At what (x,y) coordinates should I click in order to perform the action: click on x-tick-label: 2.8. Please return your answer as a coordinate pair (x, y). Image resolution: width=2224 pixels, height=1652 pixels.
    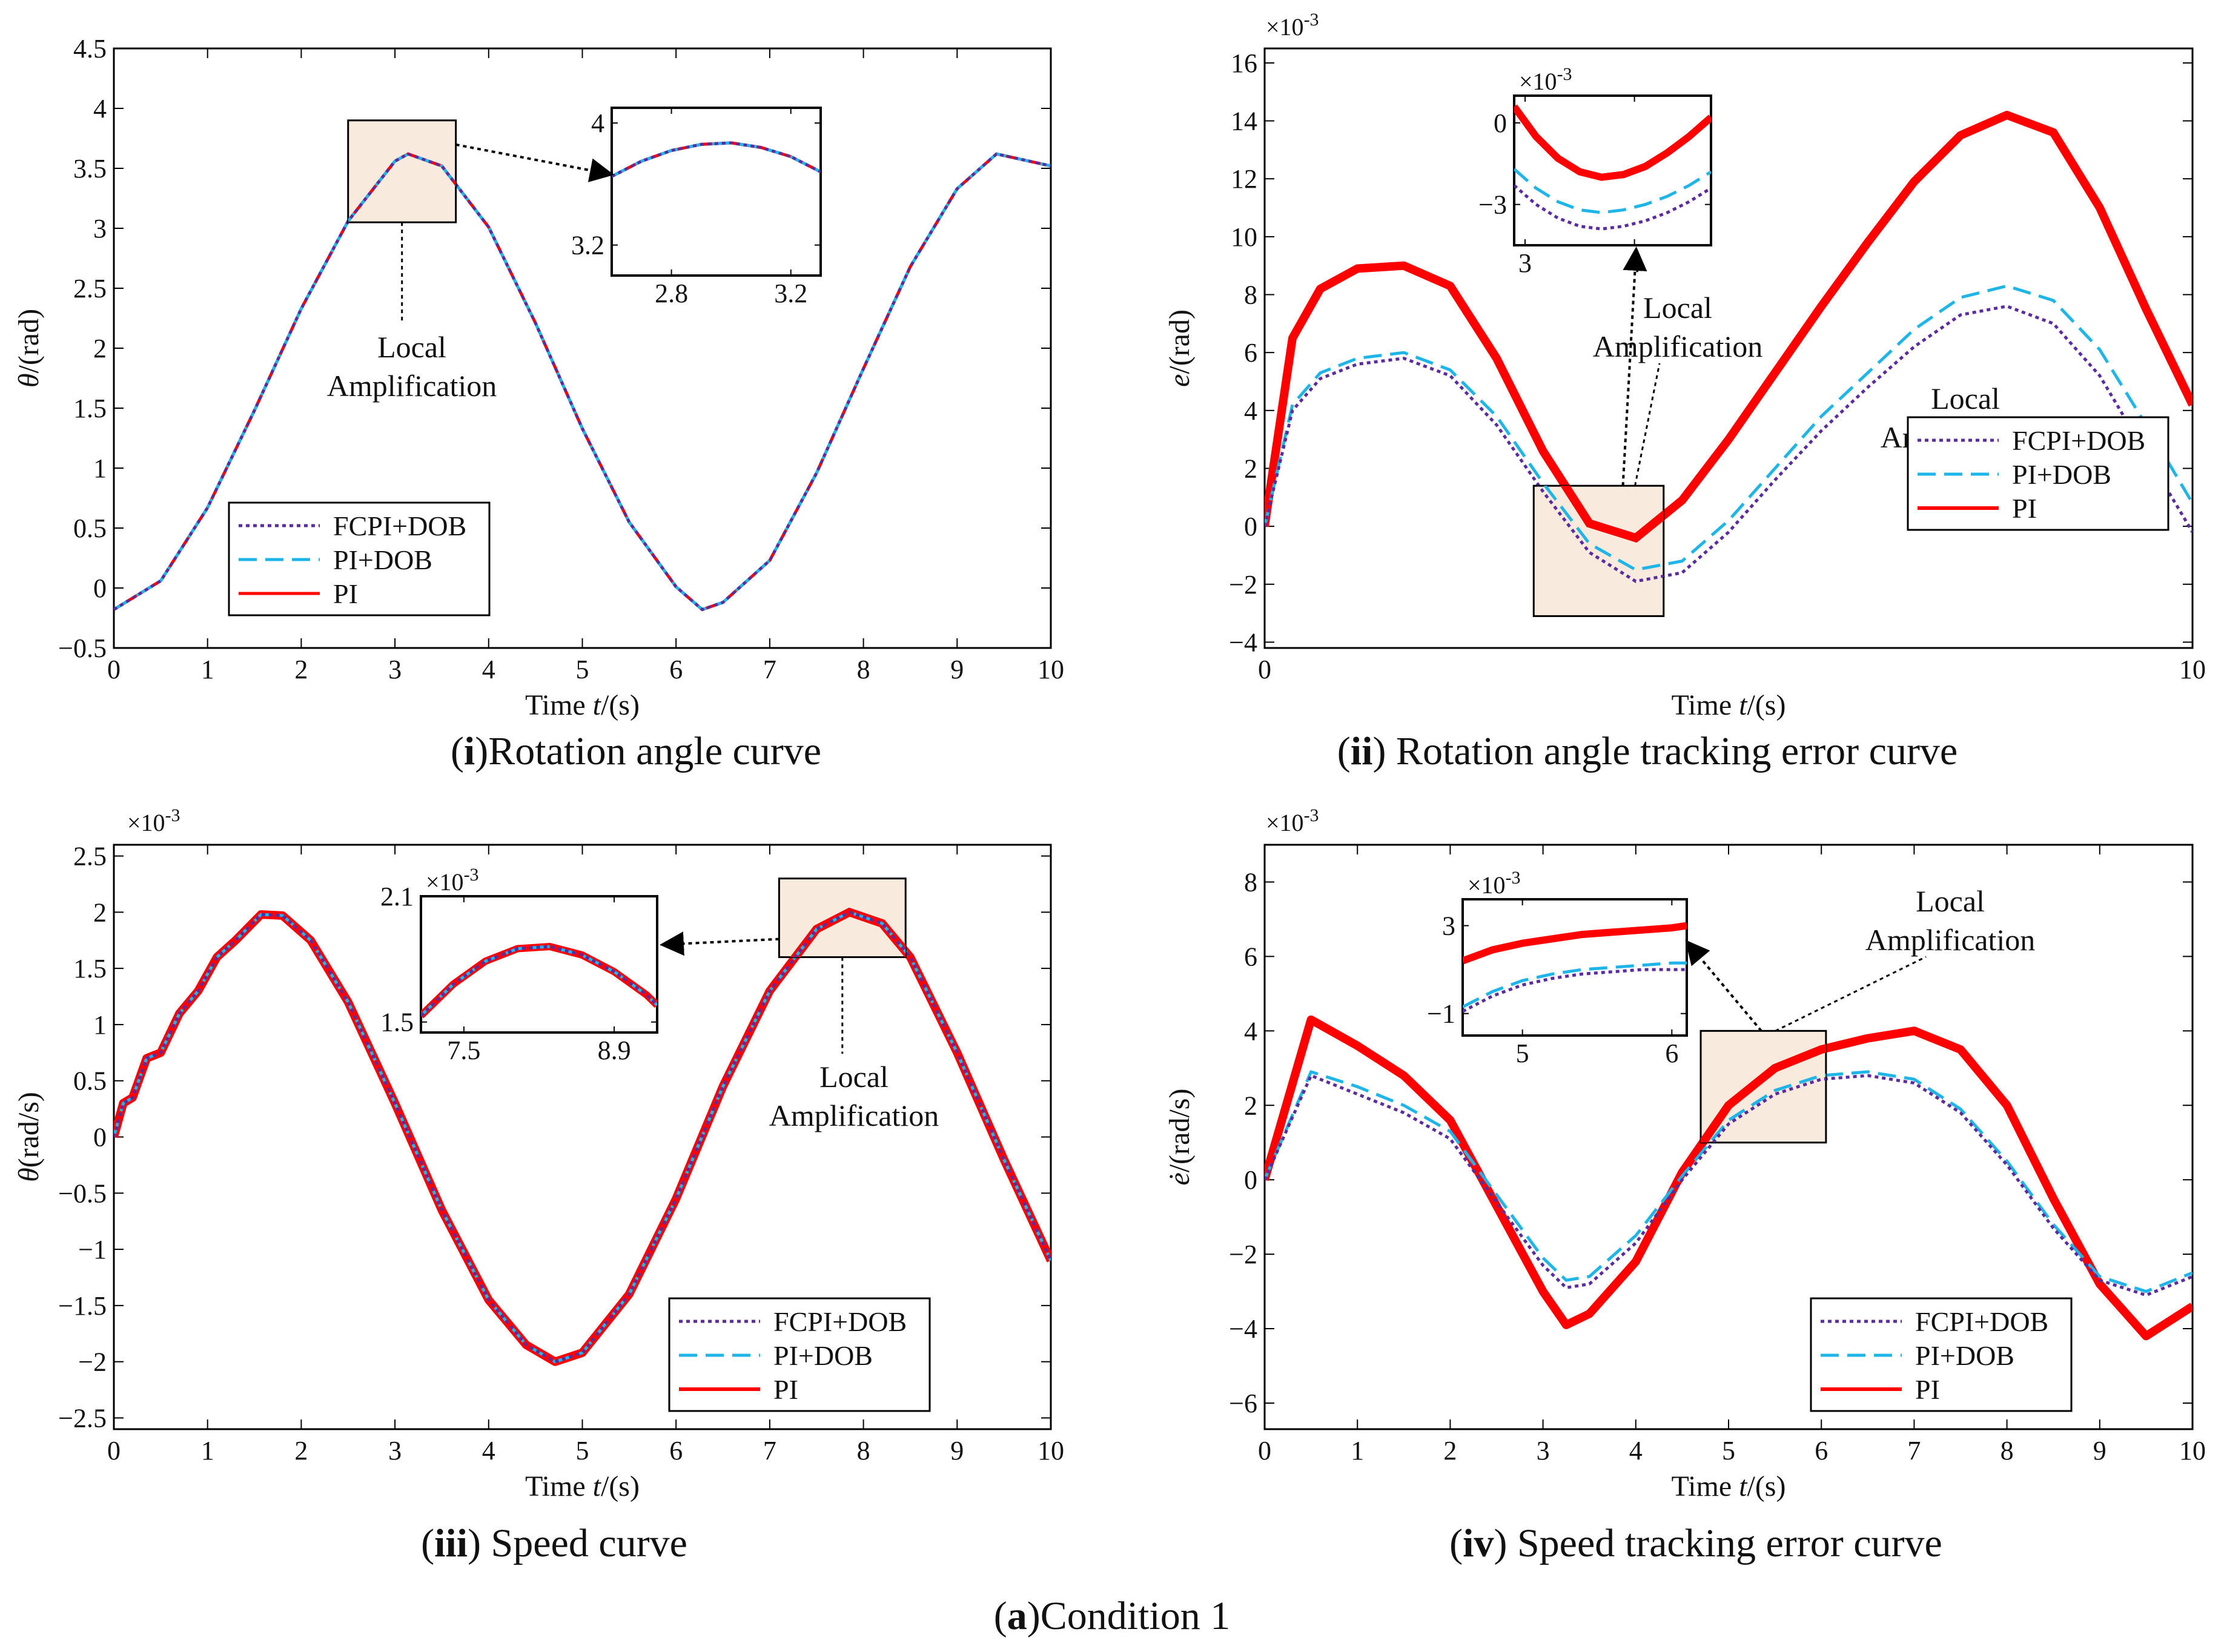
    Looking at the image, I should click on (672, 293).